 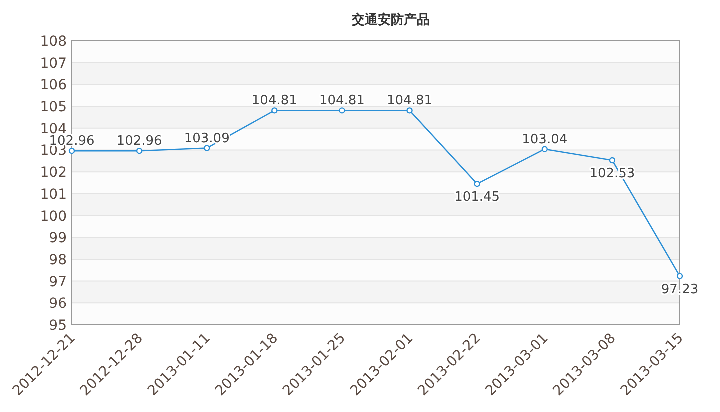 What do you see at coordinates (680, 290) in the screenshot?
I see `data-label: 97.23` at bounding box center [680, 290].